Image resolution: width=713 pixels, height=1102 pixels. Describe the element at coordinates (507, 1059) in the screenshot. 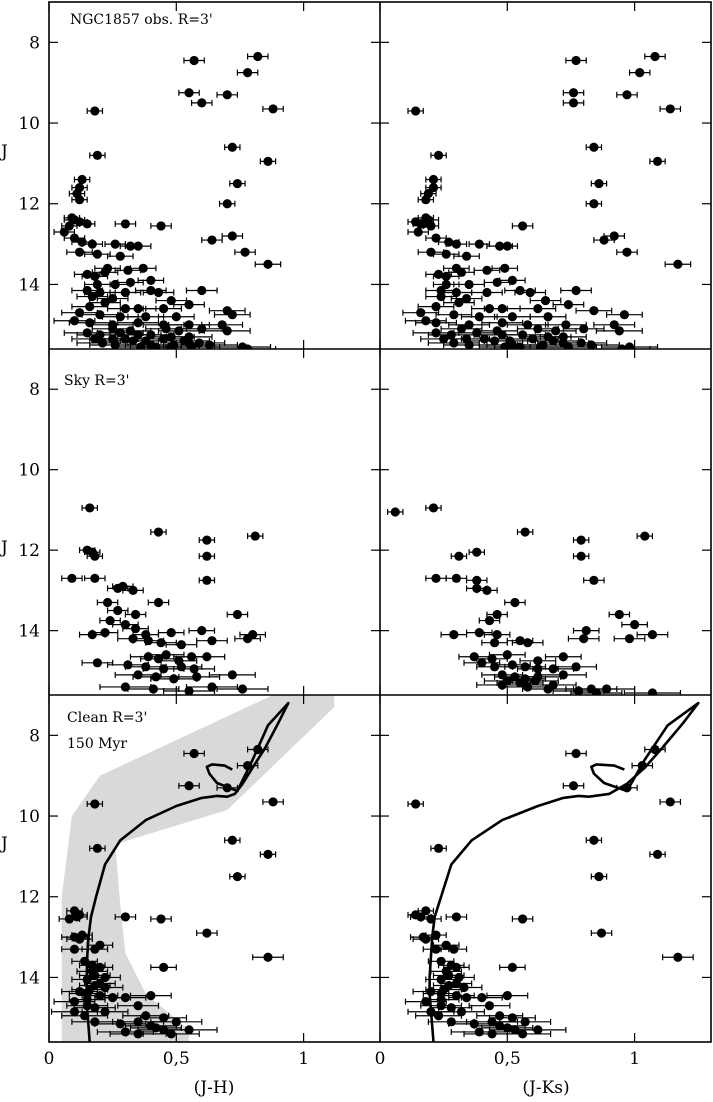

I see `x-tick-label: 0,5` at that location.